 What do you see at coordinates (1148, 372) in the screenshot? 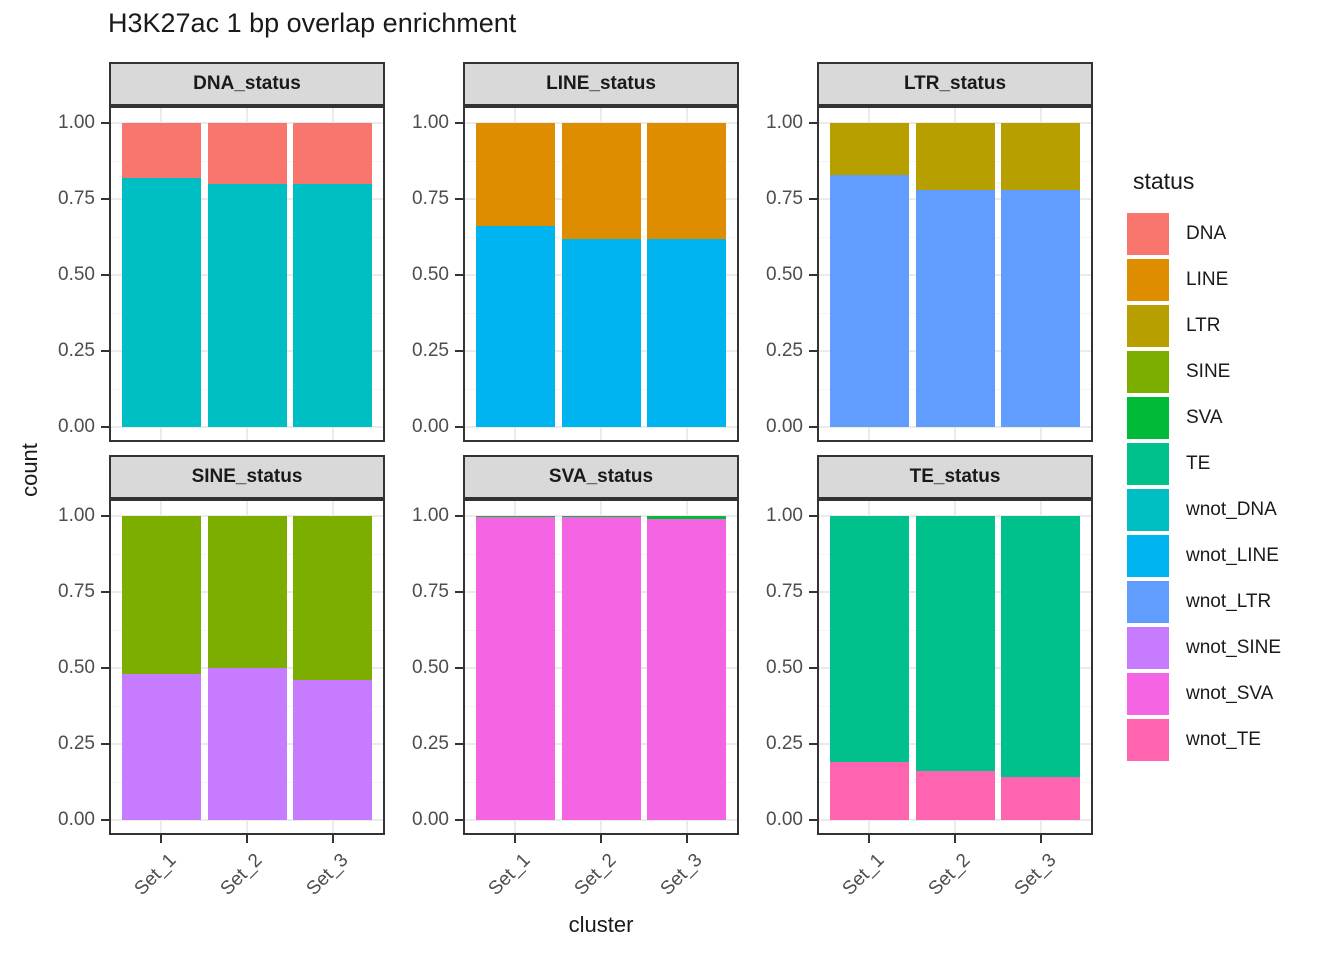
I see `legend-key-swatch-SINE` at bounding box center [1148, 372].